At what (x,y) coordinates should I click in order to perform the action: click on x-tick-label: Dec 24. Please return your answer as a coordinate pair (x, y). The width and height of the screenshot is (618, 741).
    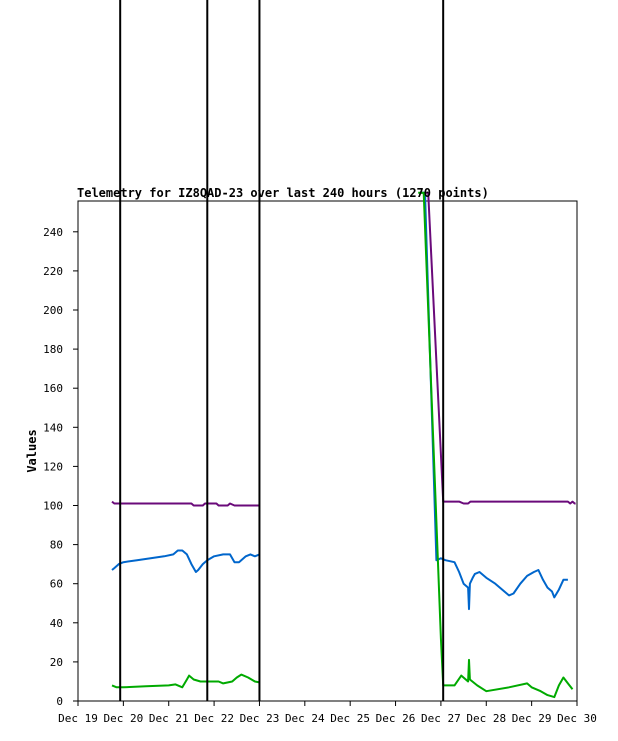
    Looking at the image, I should click on (305, 718).